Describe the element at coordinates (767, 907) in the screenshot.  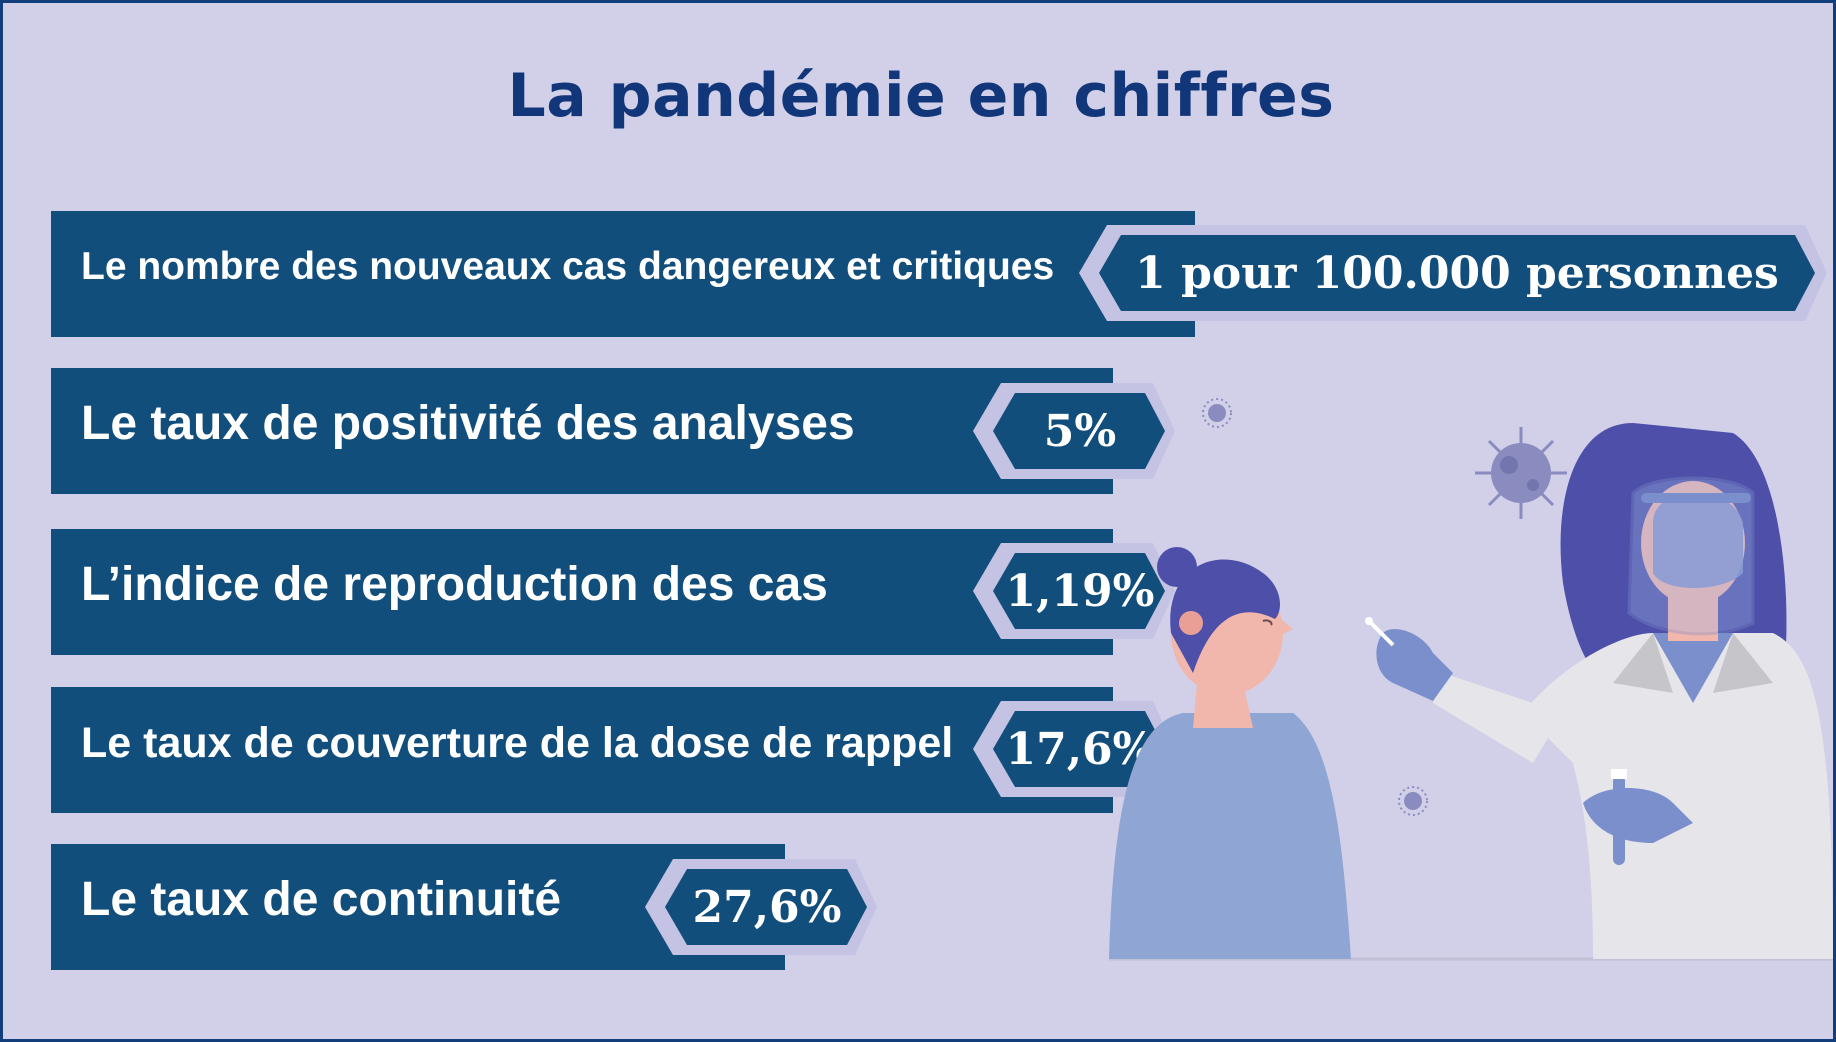
I see `stat-value: 27,6%` at that location.